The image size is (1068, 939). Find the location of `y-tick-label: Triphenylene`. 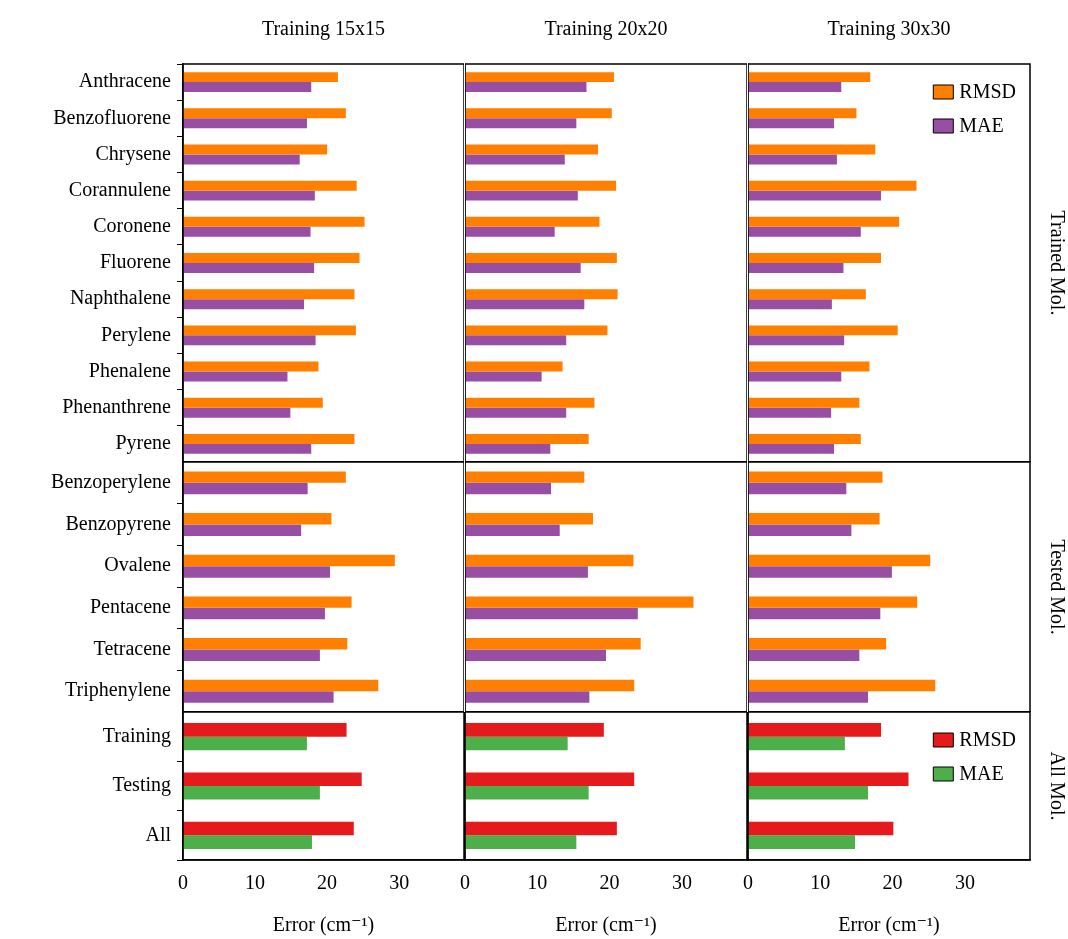

y-tick-label: Triphenylene is located at coordinates (118, 690).